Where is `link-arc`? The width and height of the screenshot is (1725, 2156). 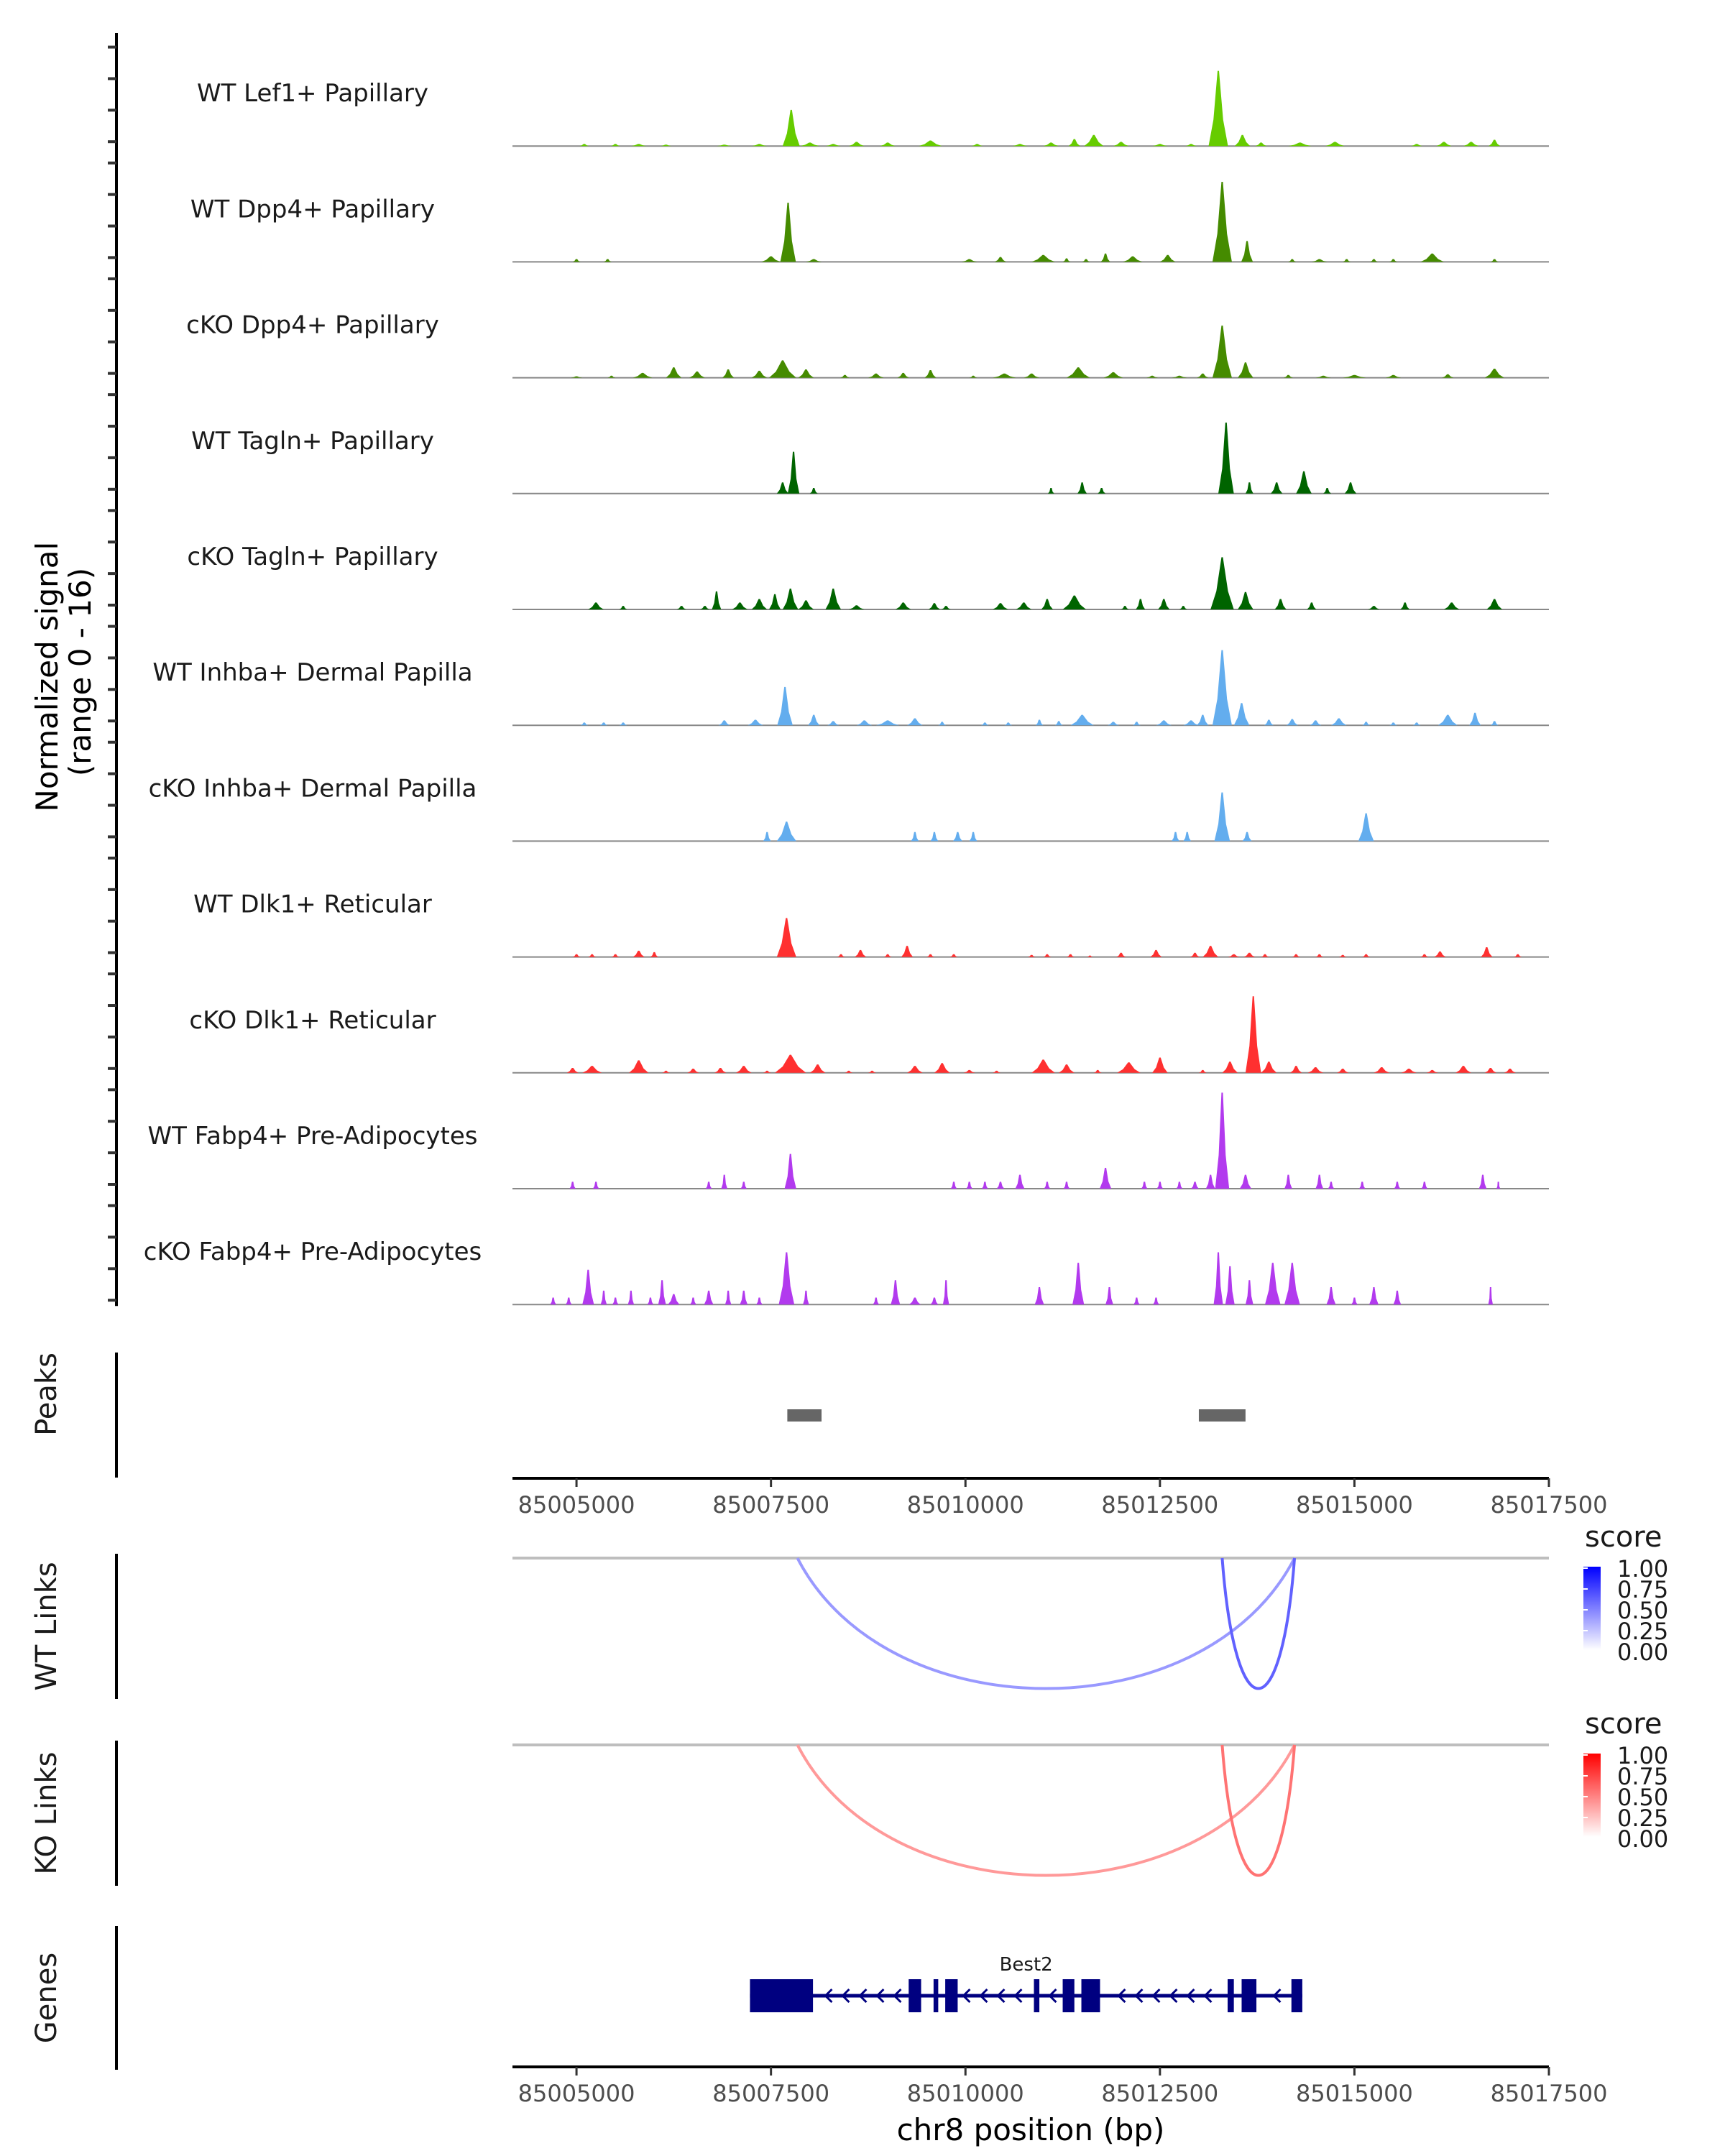 link-arc is located at coordinates (1046, 1624).